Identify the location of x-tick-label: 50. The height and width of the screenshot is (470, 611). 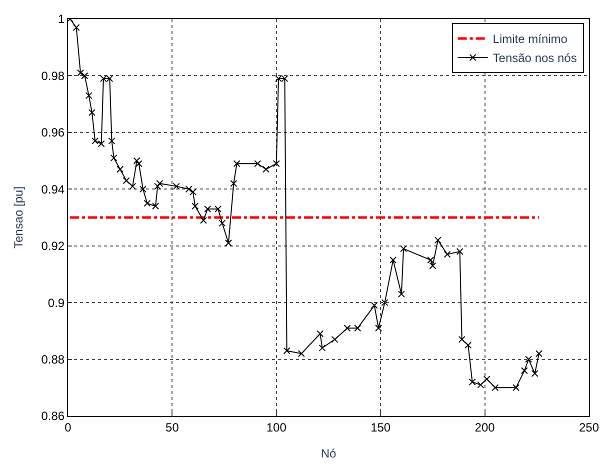
(173, 427).